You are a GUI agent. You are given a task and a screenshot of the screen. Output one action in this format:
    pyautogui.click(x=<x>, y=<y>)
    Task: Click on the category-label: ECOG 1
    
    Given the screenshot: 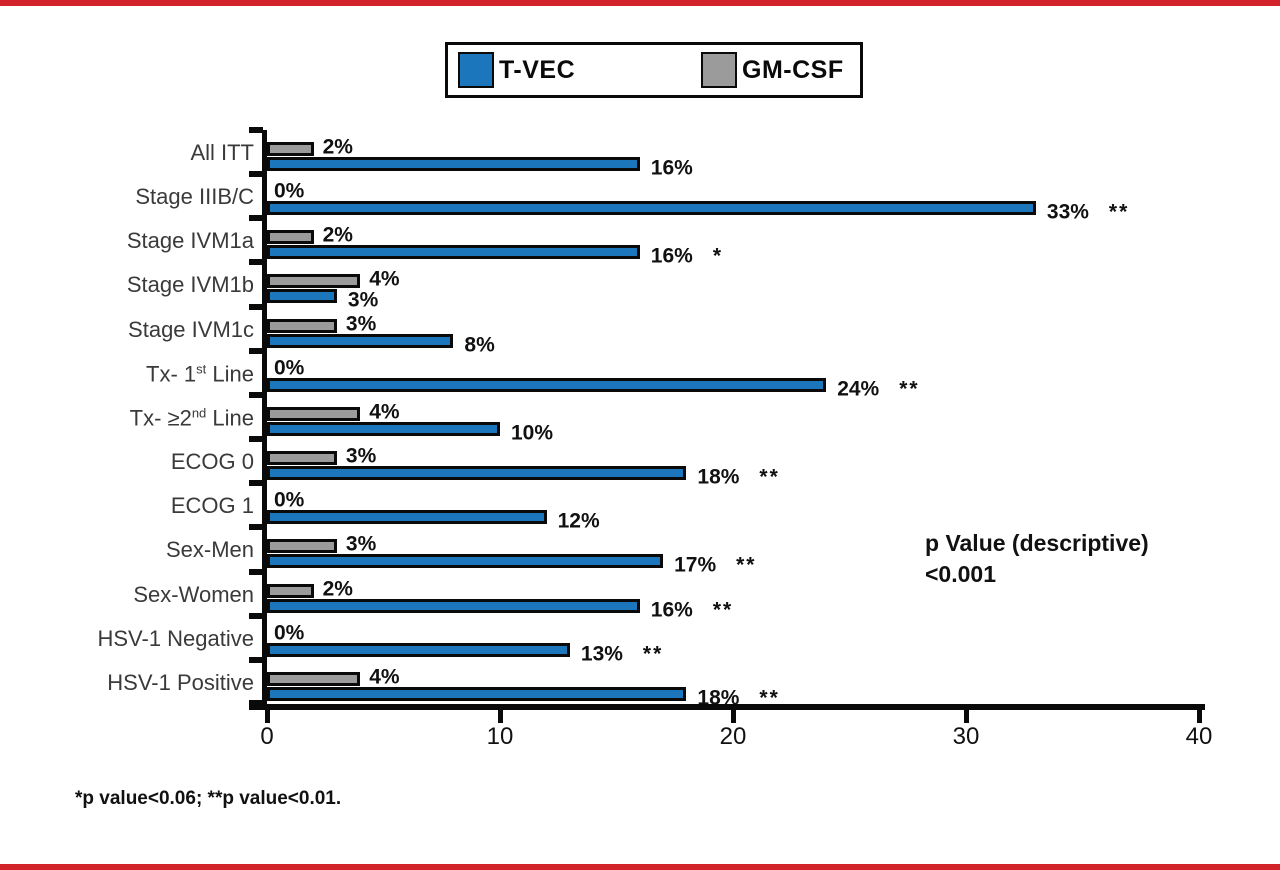 What is the action you would take?
    pyautogui.click(x=212, y=506)
    